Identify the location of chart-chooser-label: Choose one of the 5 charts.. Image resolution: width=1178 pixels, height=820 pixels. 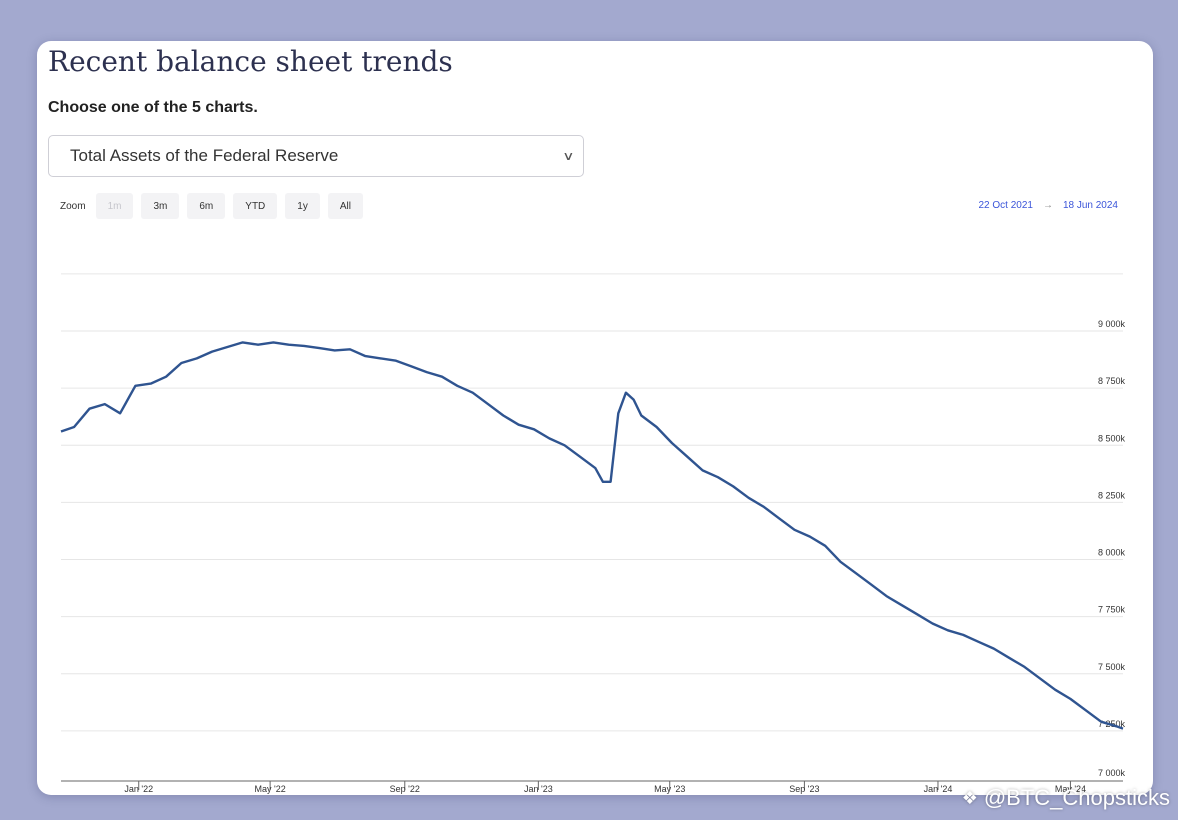
(153, 107).